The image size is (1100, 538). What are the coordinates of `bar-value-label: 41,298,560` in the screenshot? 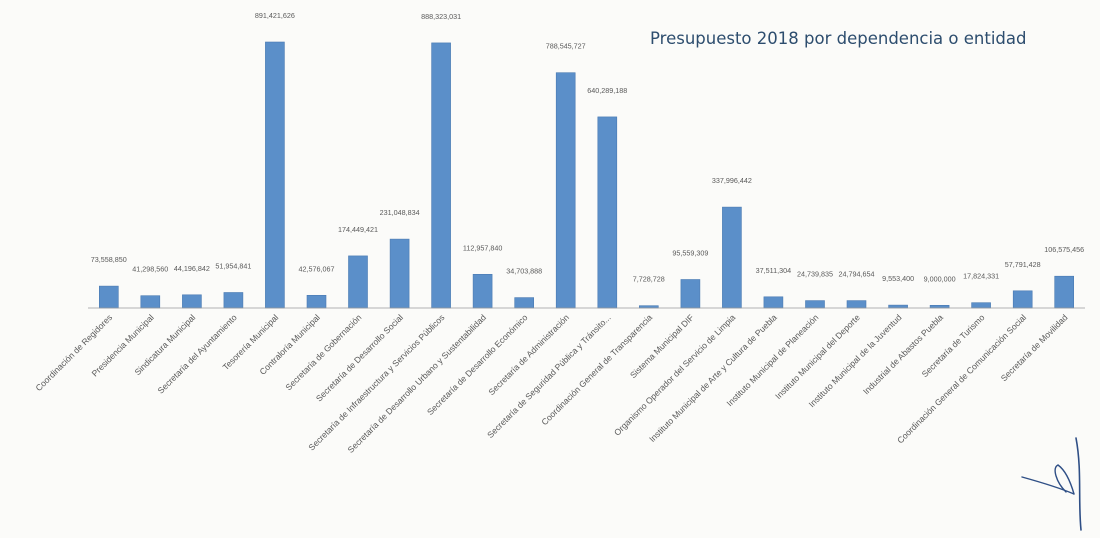 It's located at (150, 269).